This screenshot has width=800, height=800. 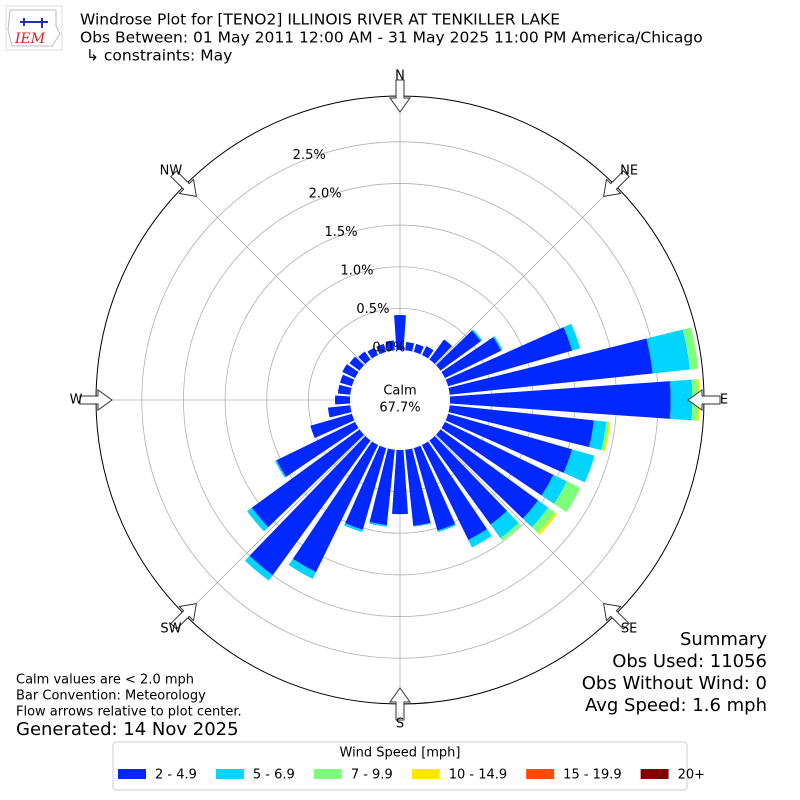 What do you see at coordinates (30, 39) in the screenshot?
I see `logo-text: IEM` at bounding box center [30, 39].